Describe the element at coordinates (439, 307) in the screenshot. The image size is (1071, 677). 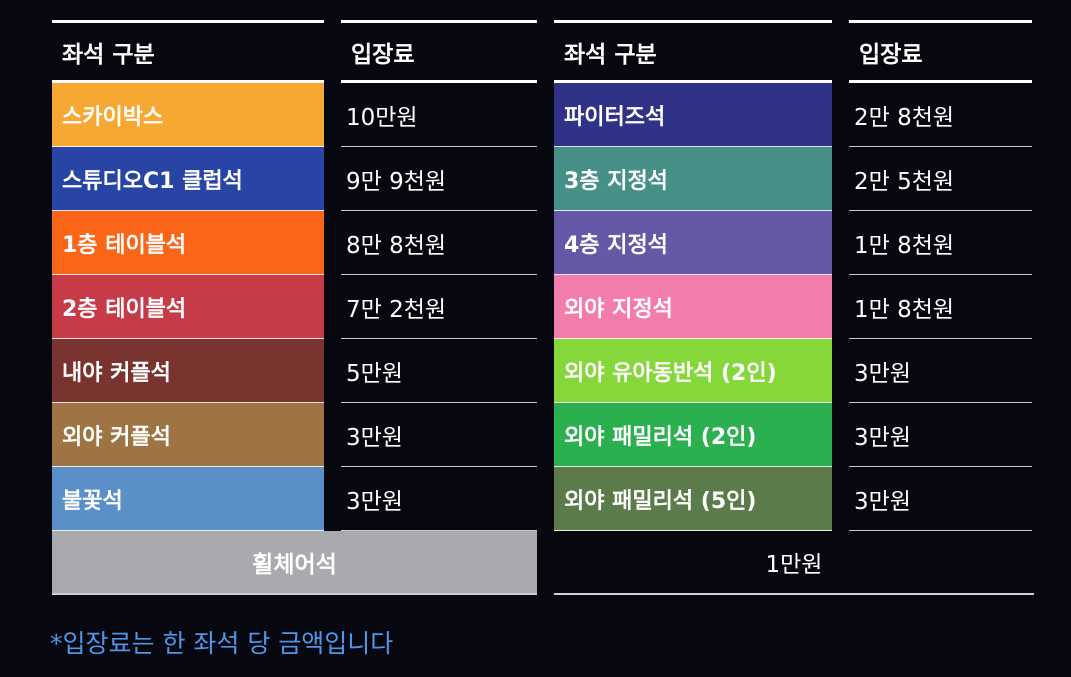
I see `left-price-cell: 7만 2천원` at that location.